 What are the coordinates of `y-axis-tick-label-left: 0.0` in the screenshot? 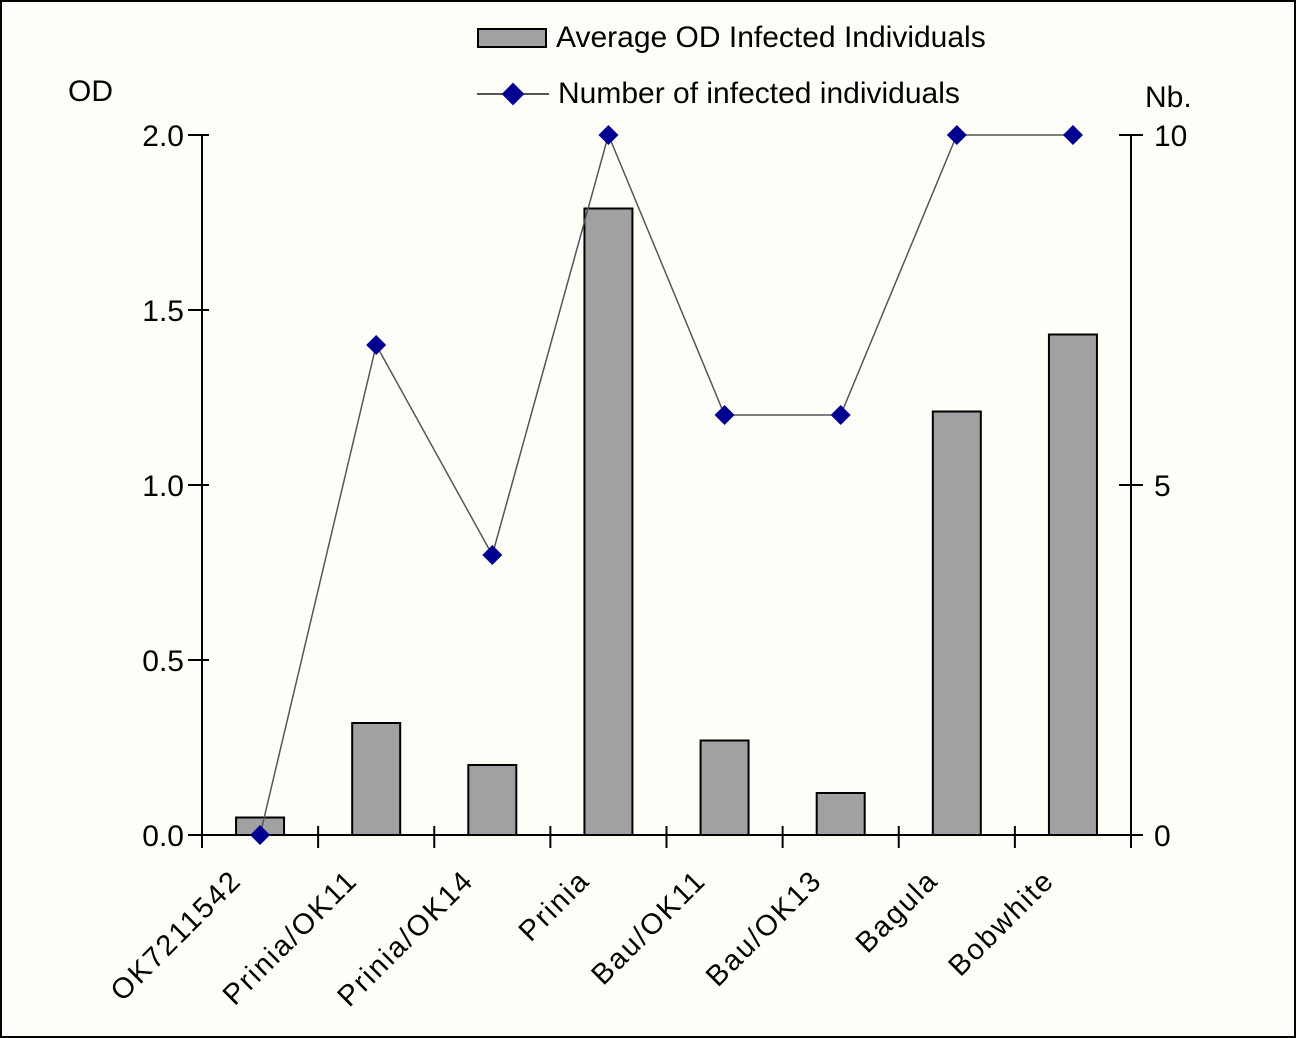 It's located at (163, 836).